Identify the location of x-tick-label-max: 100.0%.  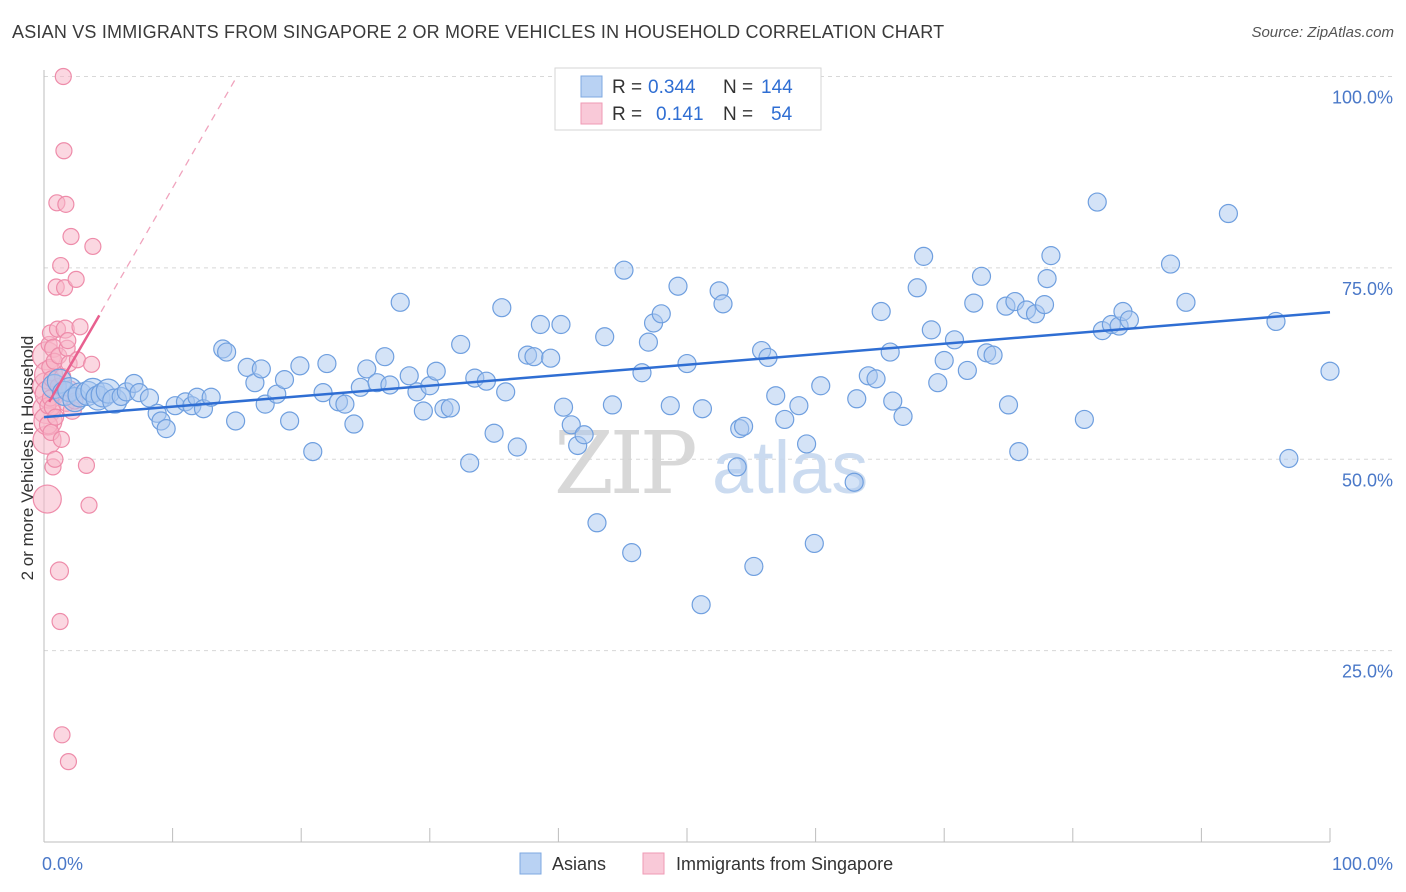
(1362, 864).